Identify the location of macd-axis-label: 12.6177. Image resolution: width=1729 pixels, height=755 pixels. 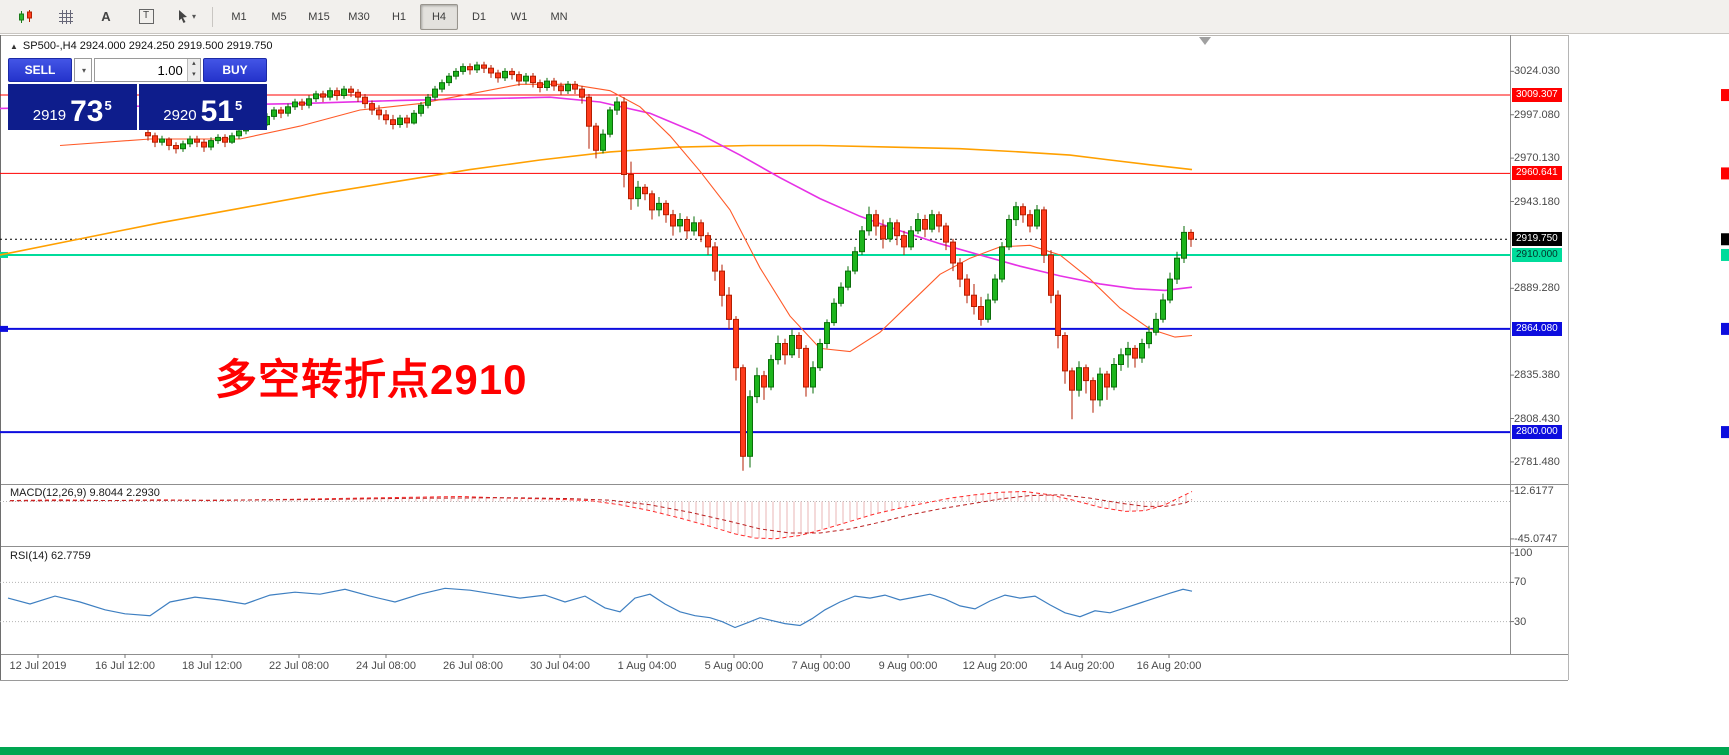
(1534, 490).